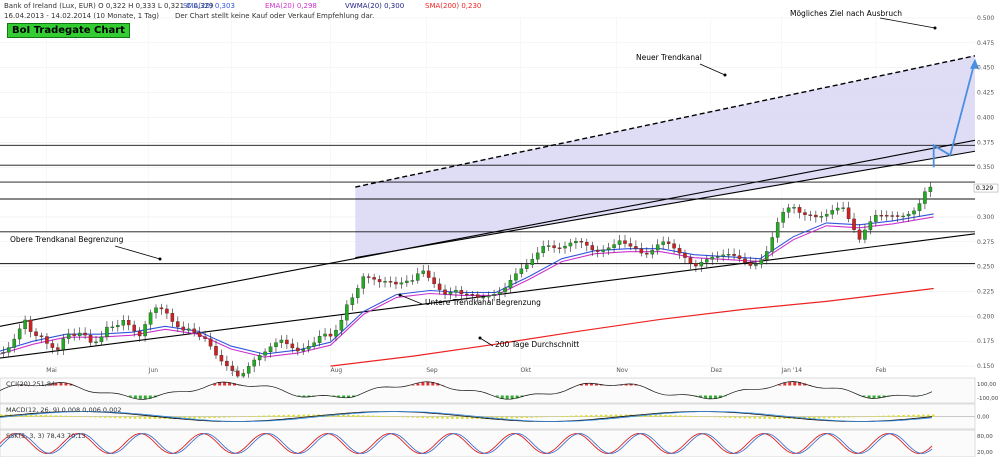 The height and width of the screenshot is (461, 1000). What do you see at coordinates (64, 410) in the screenshot?
I see `indicator-label: MACD(12, 26, 9) 0,008 0,006 0,002` at bounding box center [64, 410].